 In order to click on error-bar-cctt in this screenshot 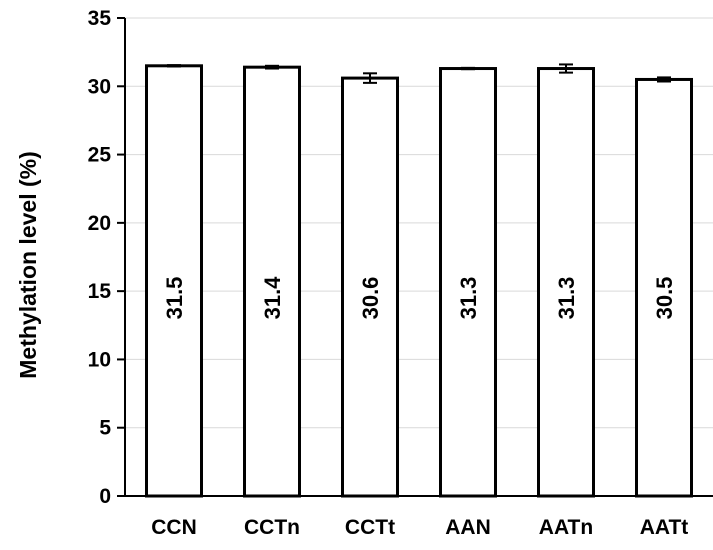, I will do `click(370, 78)`.